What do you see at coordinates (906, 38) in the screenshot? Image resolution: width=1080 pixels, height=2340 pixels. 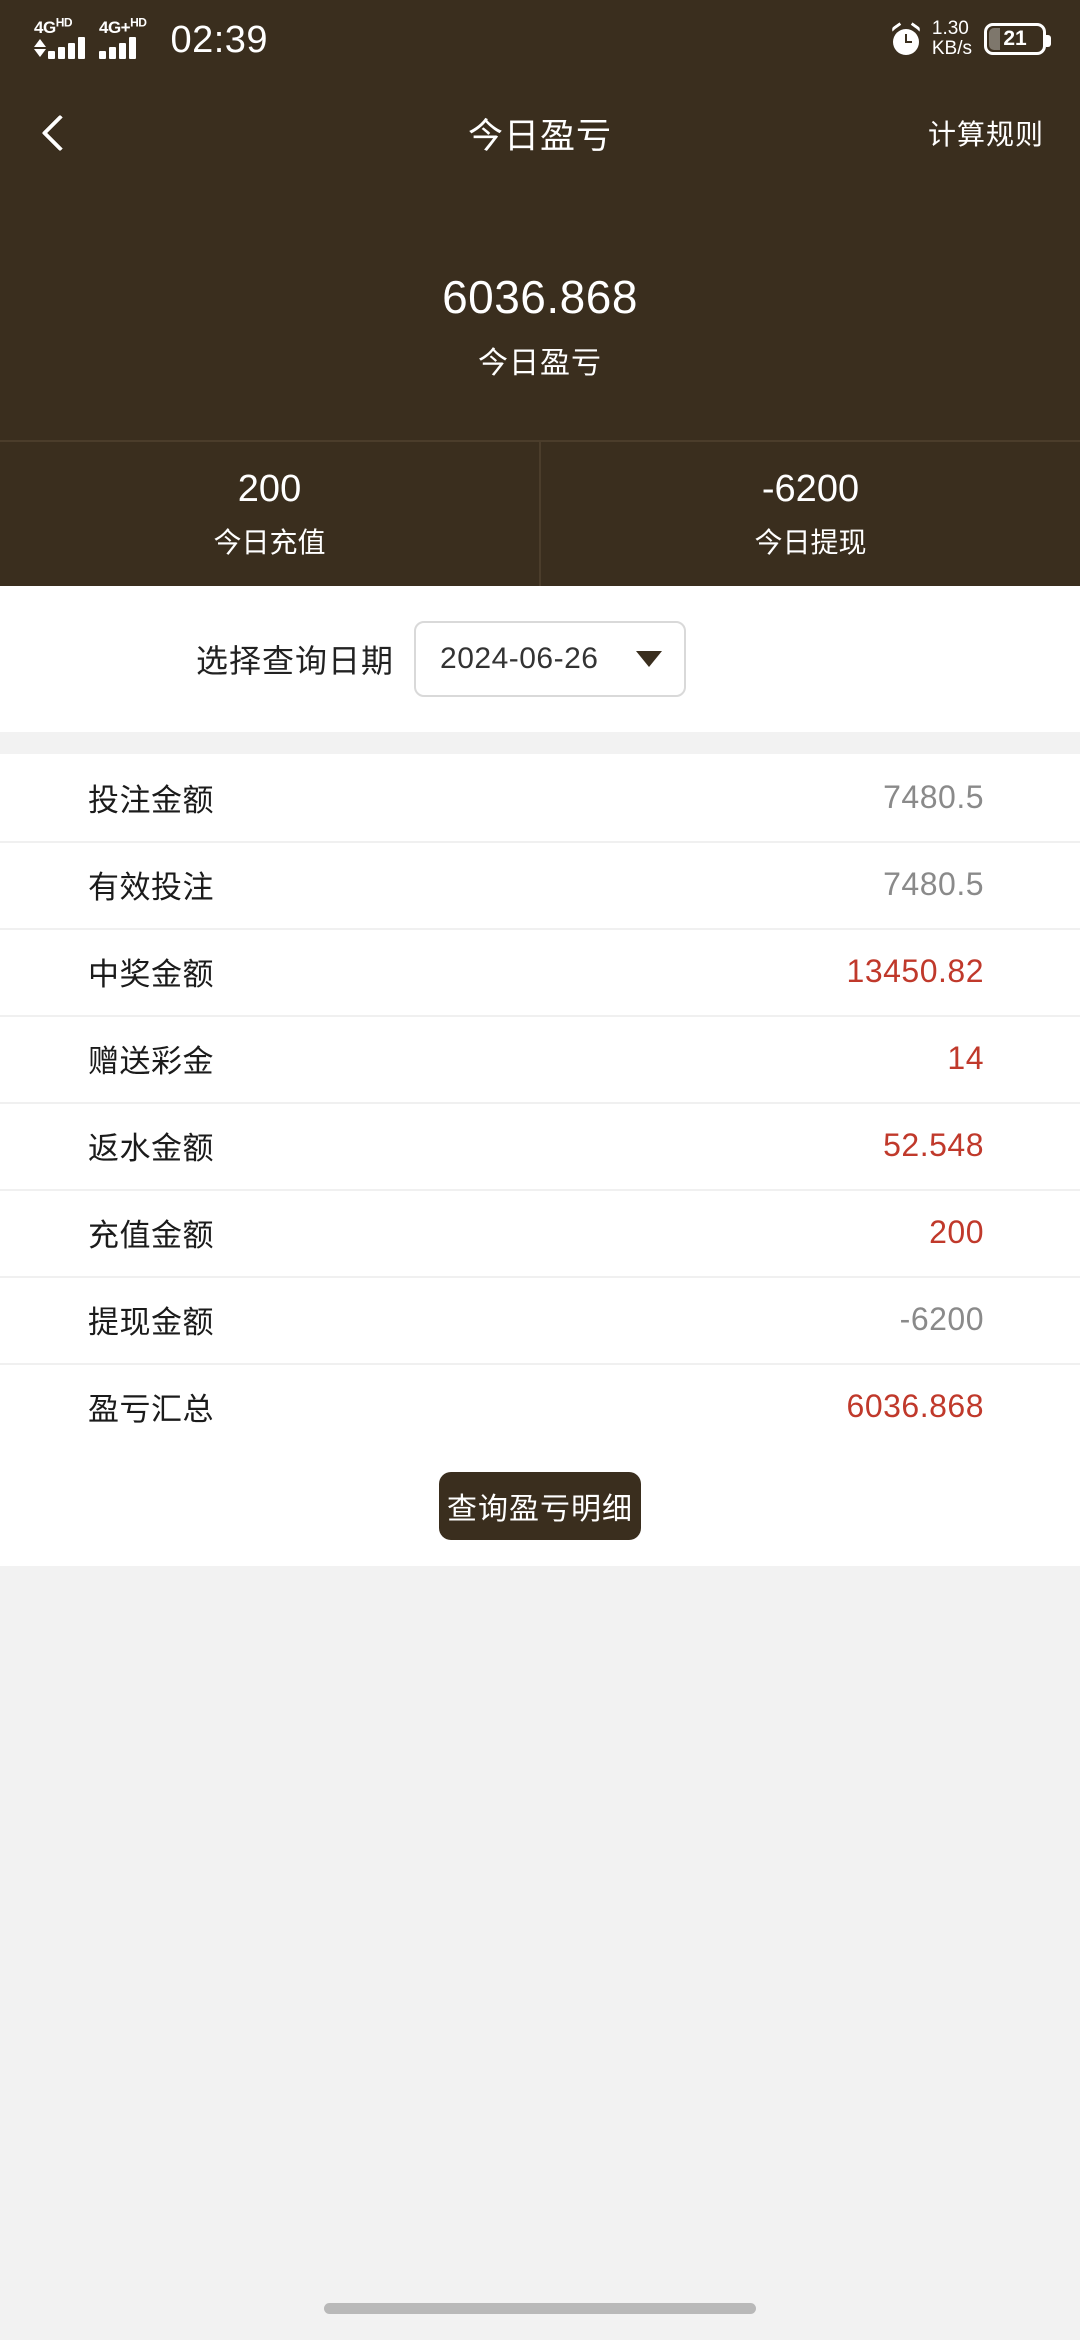 I see `alarm-clock-icon` at bounding box center [906, 38].